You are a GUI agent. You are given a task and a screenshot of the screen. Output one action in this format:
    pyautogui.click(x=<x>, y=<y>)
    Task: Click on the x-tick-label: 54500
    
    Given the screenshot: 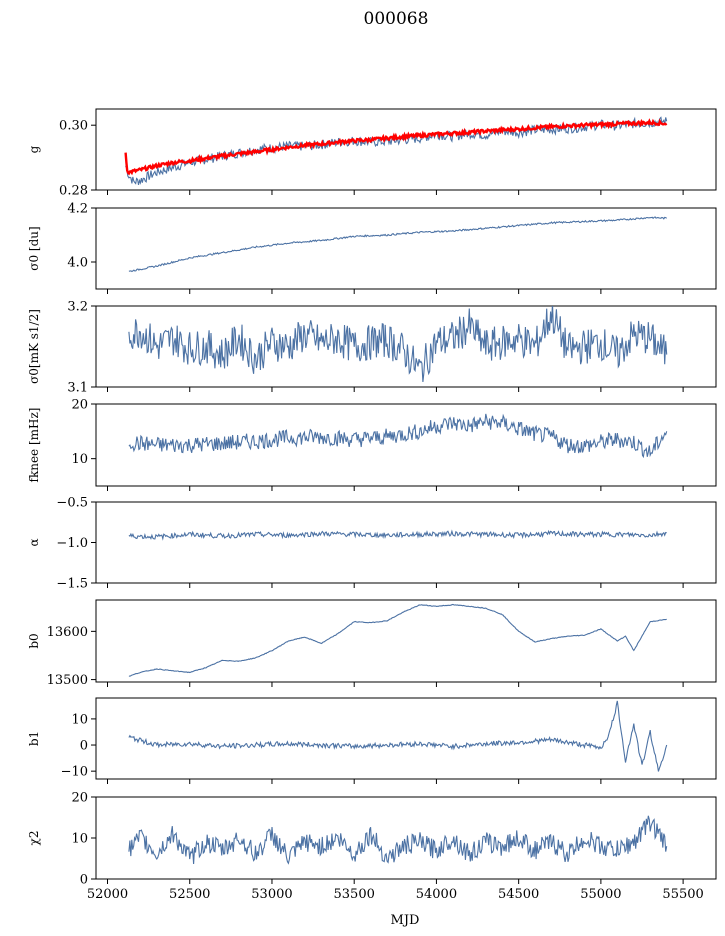 What is the action you would take?
    pyautogui.click(x=518, y=894)
    